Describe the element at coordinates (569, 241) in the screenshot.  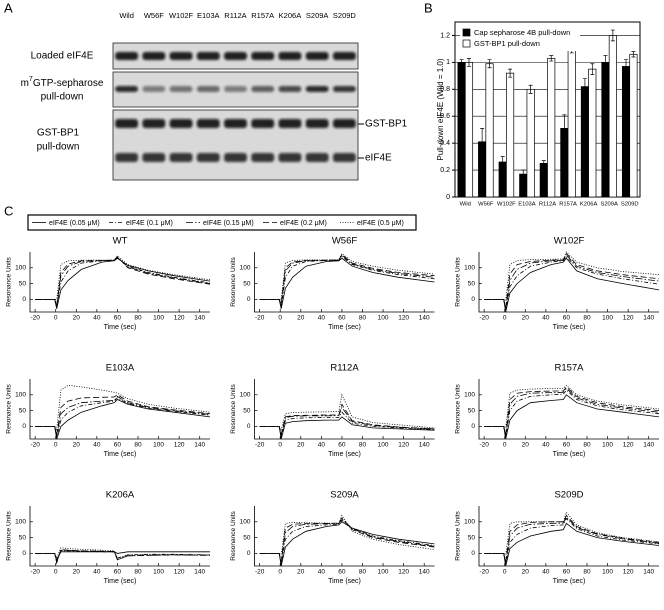
I see `chart-title: W102F` at that location.